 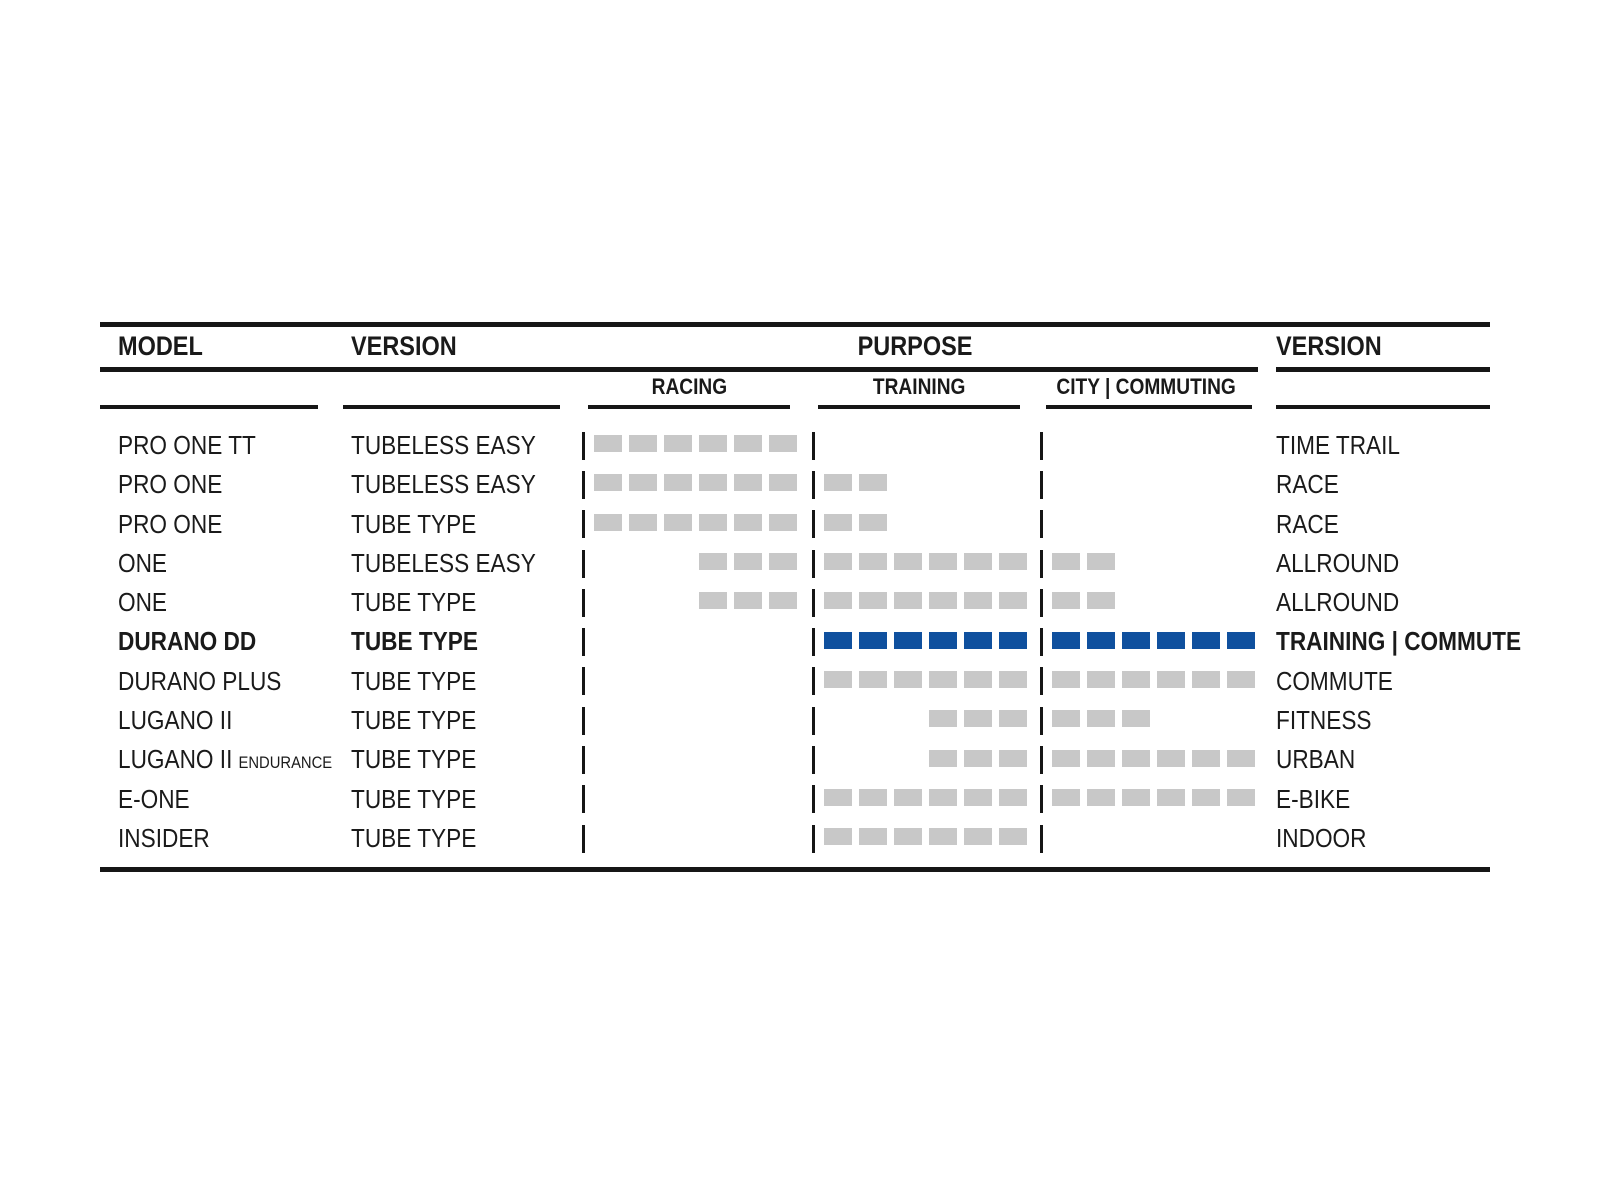 What do you see at coordinates (919, 407) in the screenshot?
I see `underline-training` at bounding box center [919, 407].